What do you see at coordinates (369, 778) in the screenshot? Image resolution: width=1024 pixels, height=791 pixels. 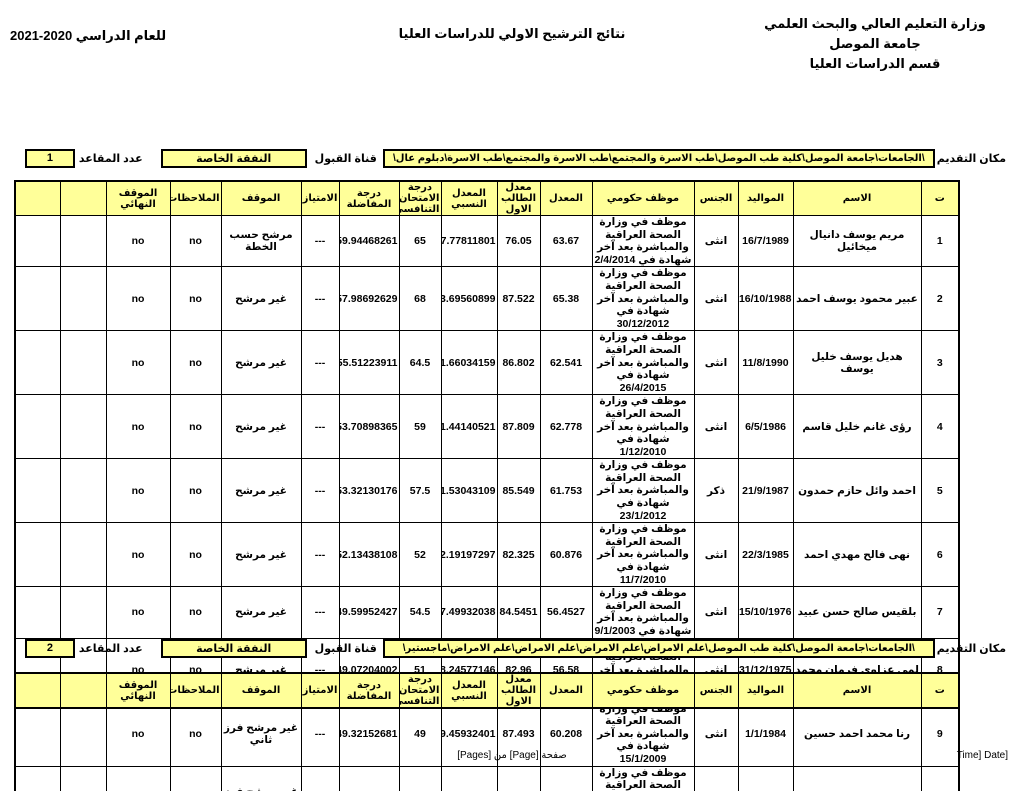 I see `cell-final_score: 37.50099482` at bounding box center [369, 778].